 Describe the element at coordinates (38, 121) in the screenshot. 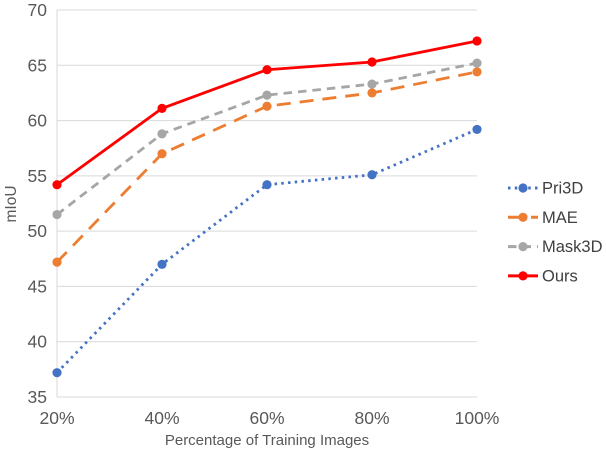

I see `y-tick-label-60: 60` at that location.